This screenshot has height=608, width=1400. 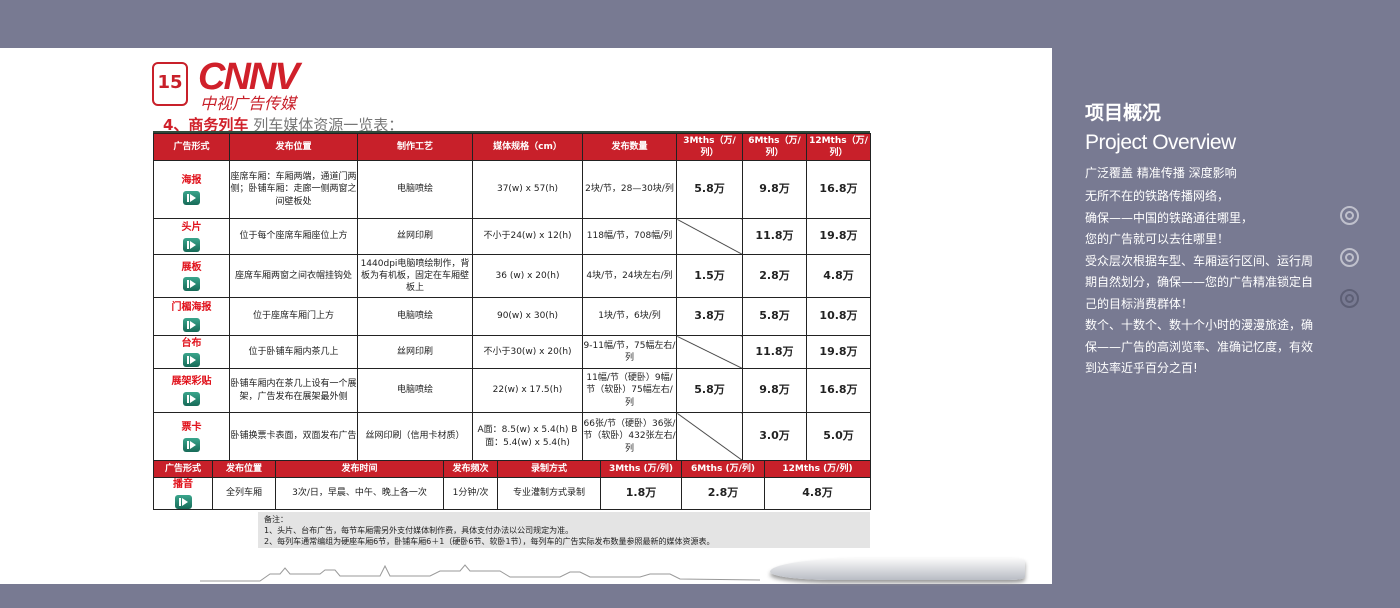 I want to click on cell-size: A面：8.5(w) x 5.4(h) B面：5.4(w) x 5.4(h), so click(x=527, y=436).